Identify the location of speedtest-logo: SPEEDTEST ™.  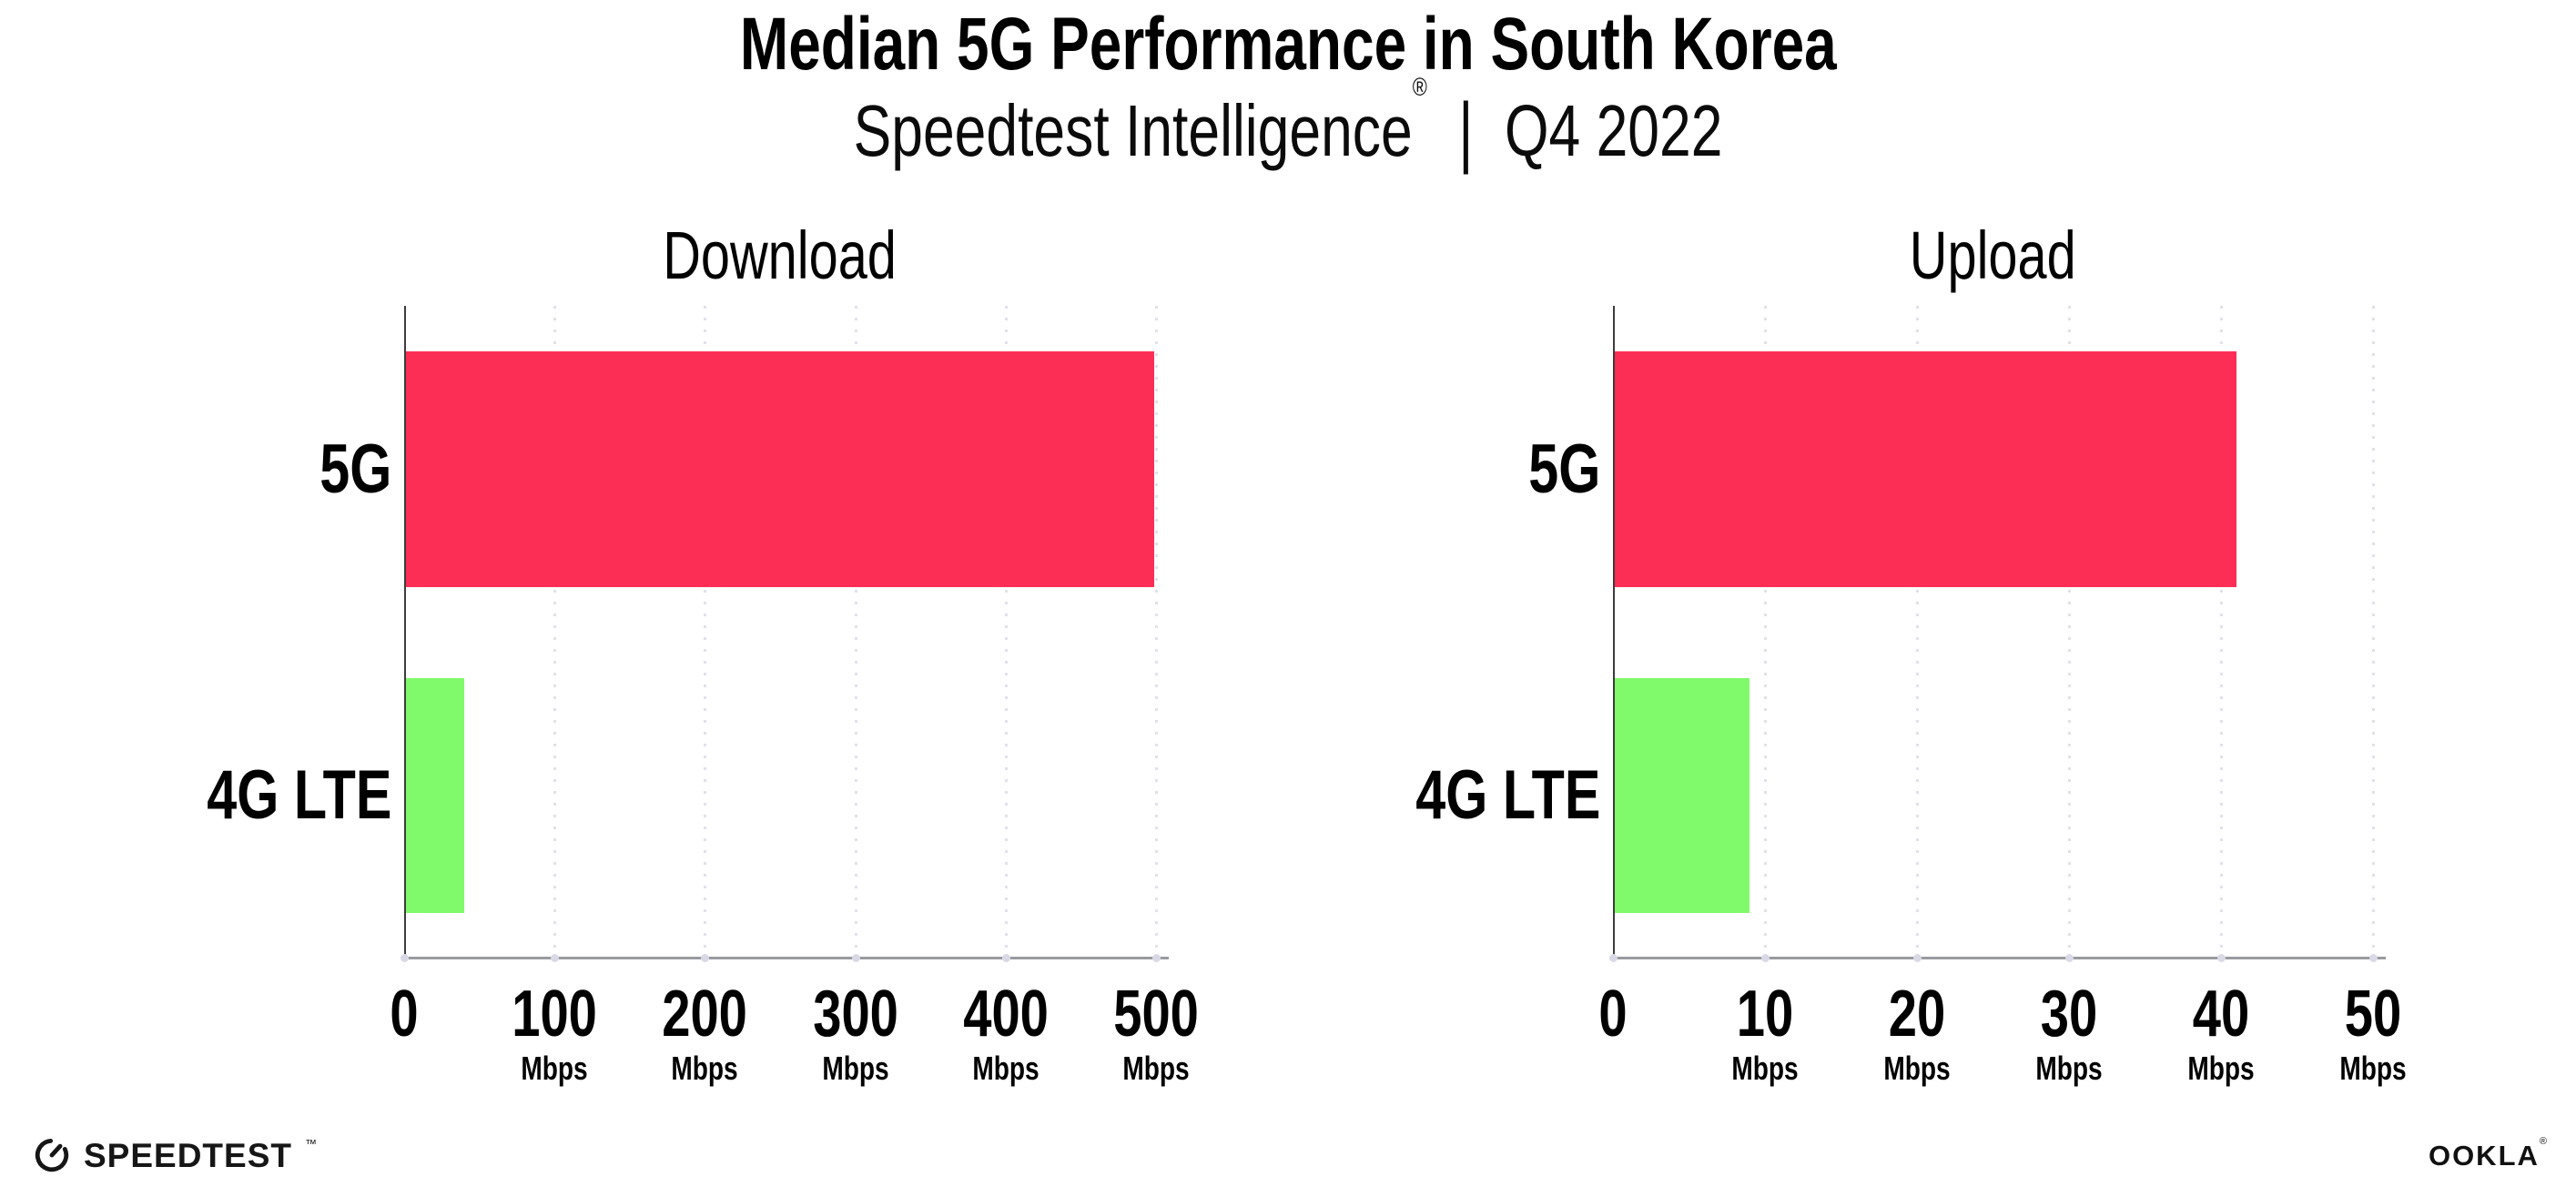
(175, 1155).